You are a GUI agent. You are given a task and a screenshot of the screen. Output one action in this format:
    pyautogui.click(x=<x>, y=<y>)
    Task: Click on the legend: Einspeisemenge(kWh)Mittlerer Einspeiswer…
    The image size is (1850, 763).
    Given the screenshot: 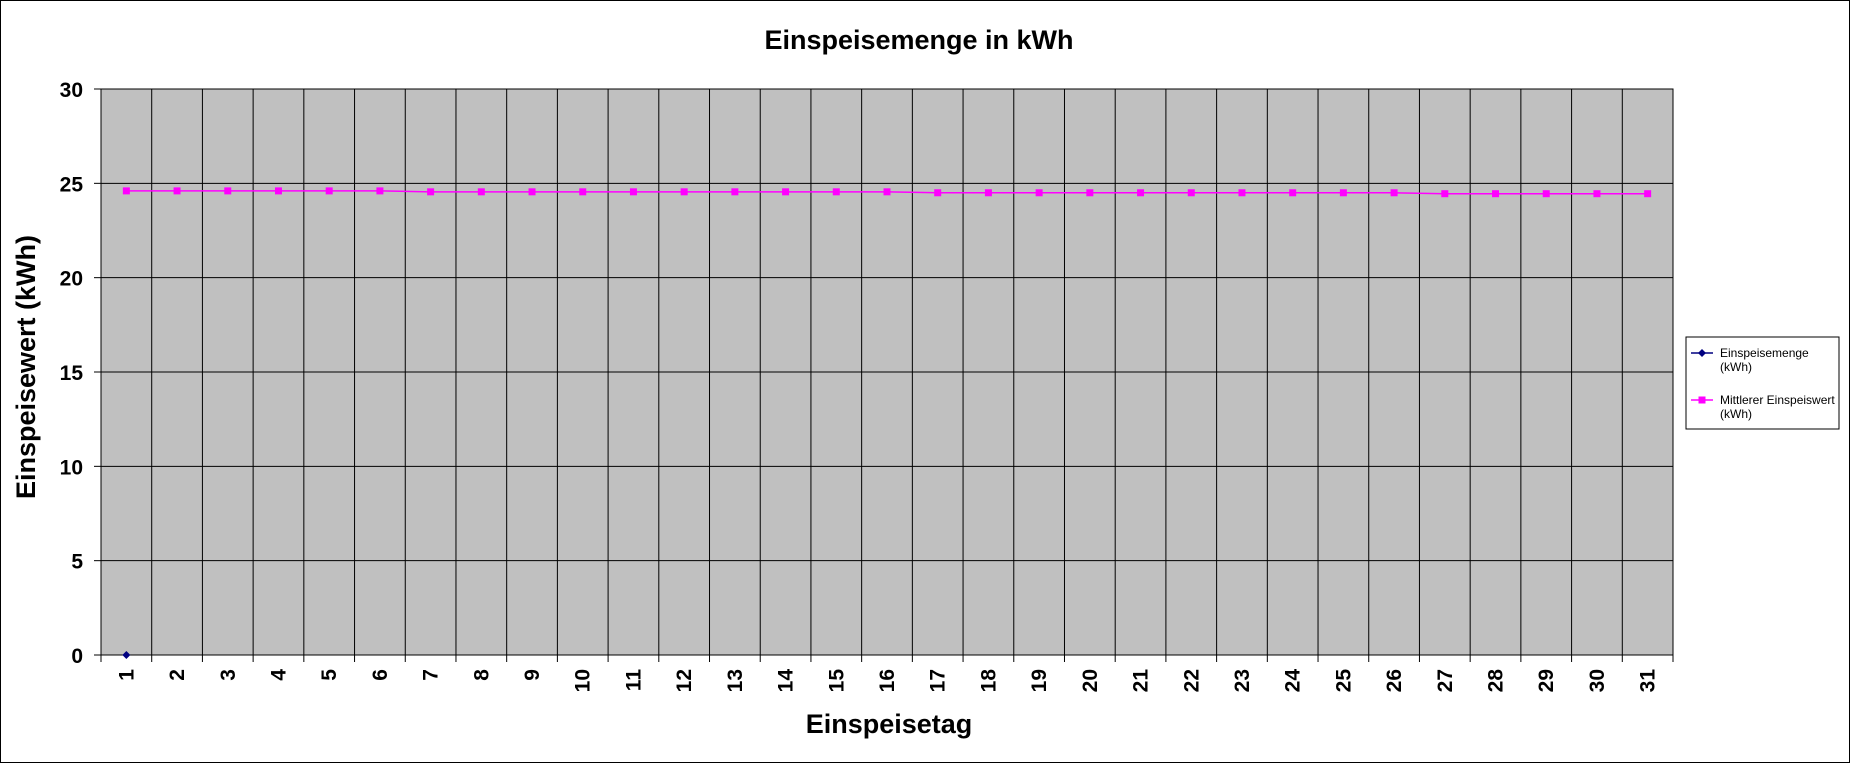 What is the action you would take?
    pyautogui.click(x=1762, y=383)
    